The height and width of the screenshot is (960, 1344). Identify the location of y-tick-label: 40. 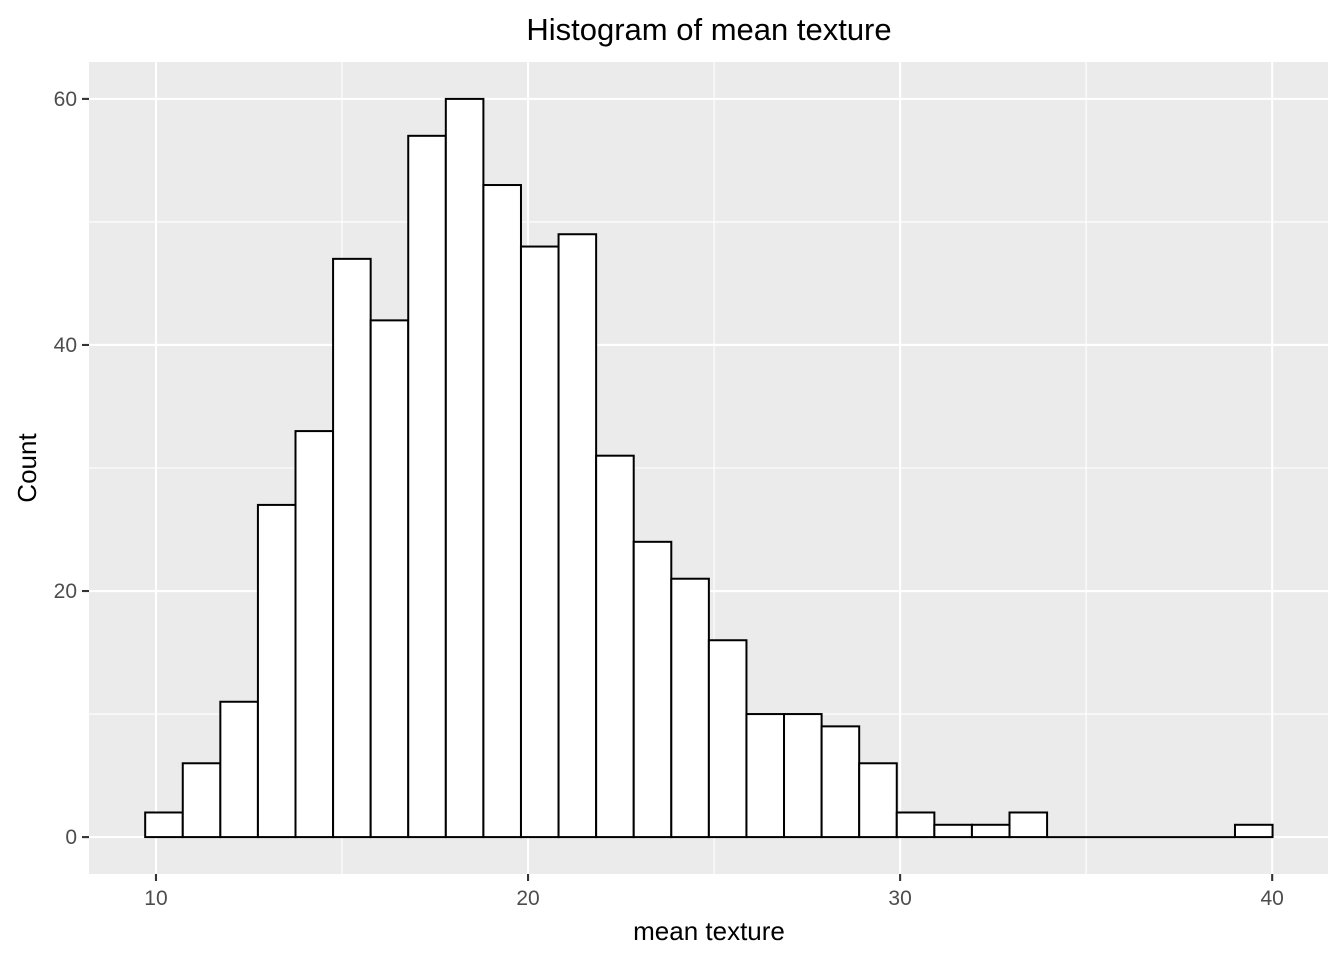
(65, 345).